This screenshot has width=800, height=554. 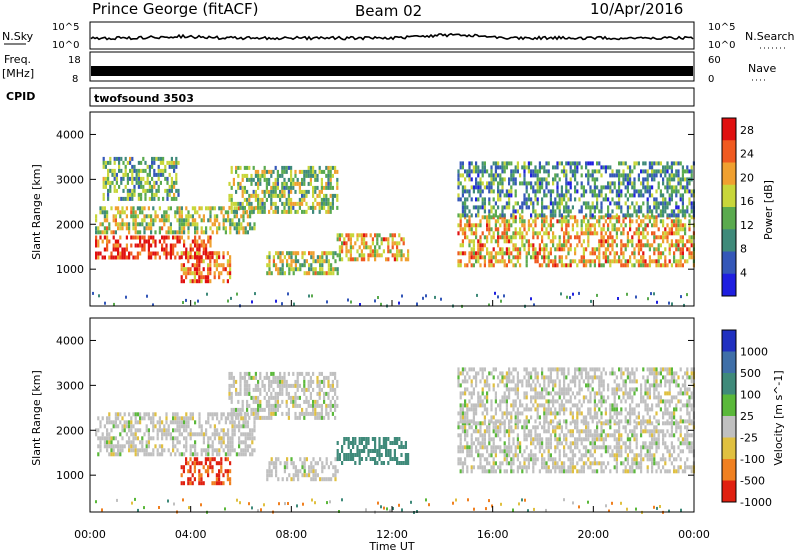 I want to click on noise-right-tick-top: 10^5, so click(x=721, y=27).